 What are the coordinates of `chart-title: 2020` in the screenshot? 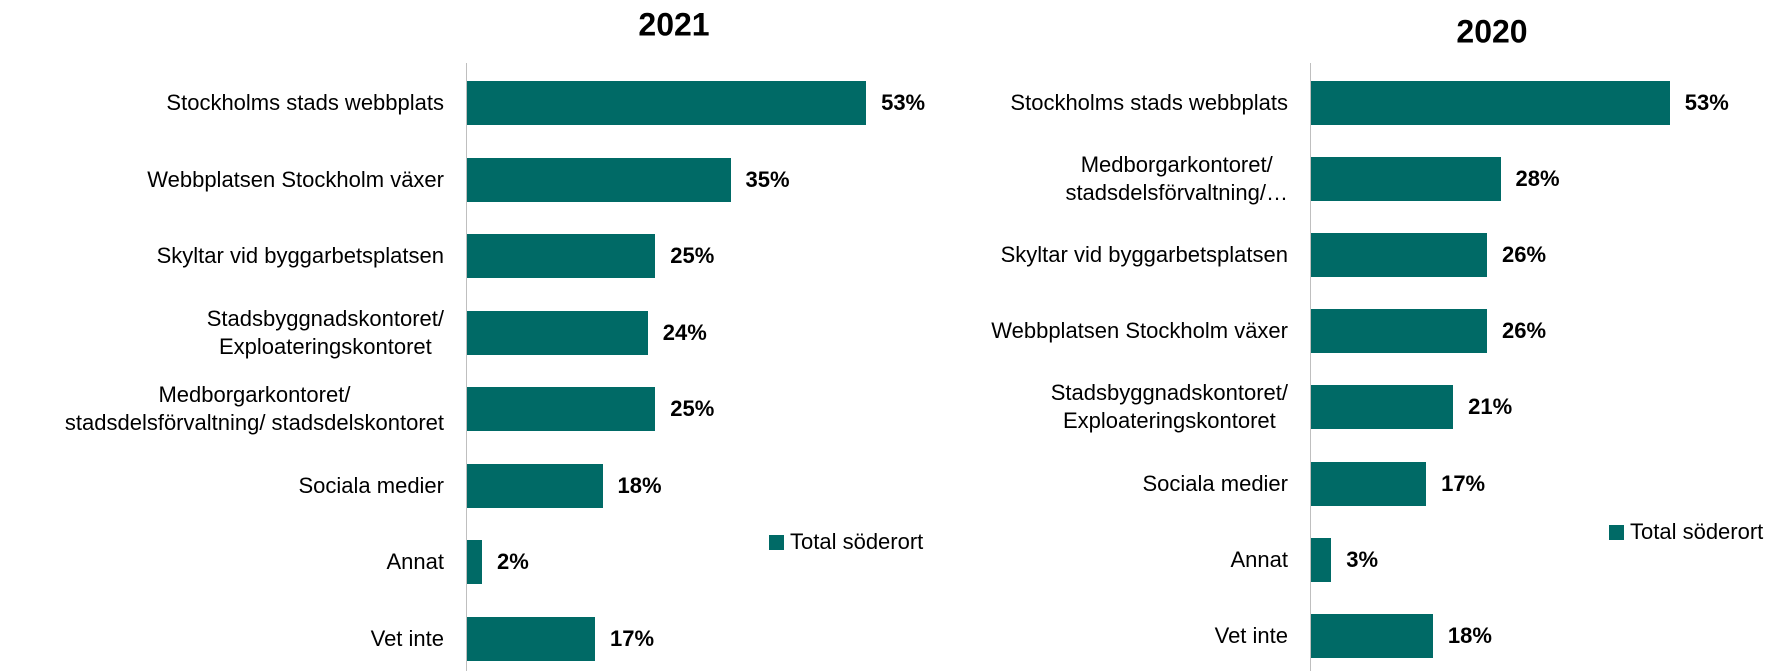 It's located at (1492, 31).